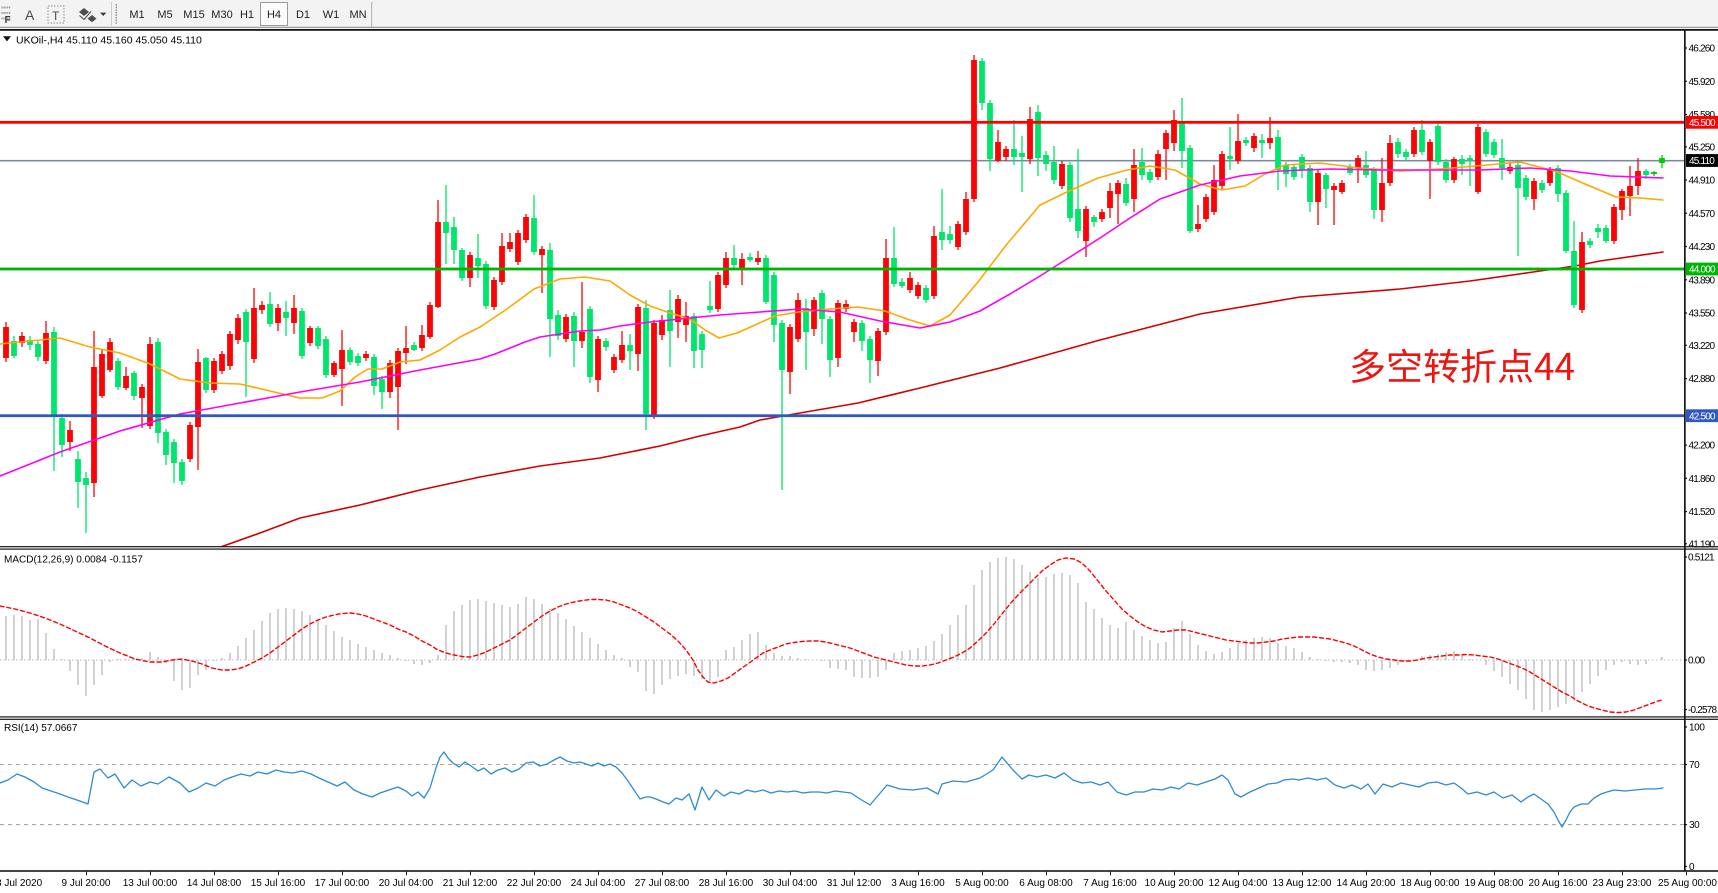 The width and height of the screenshot is (1718, 893). What do you see at coordinates (30, 15) in the screenshot?
I see `svg-text: A` at bounding box center [30, 15].